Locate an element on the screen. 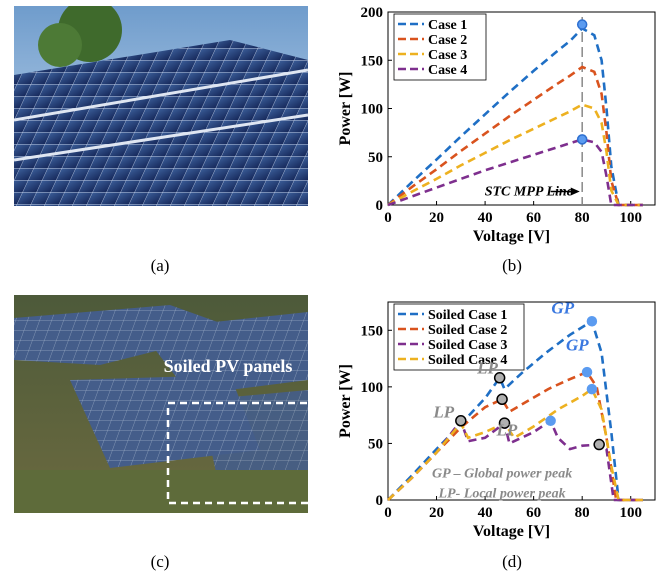 This screenshot has height=581, width=663. legend-label: Case 2 is located at coordinates (447, 40).